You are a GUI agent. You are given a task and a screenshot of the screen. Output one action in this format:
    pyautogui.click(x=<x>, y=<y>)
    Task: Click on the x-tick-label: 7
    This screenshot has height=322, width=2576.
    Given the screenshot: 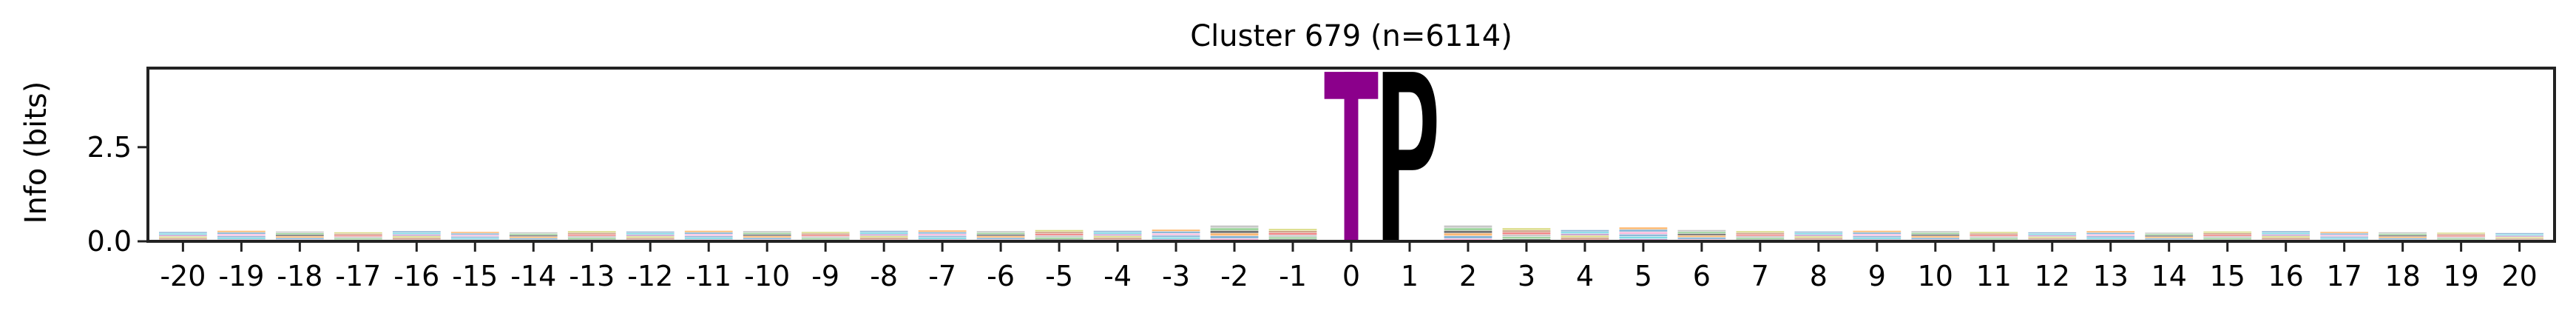 What is the action you would take?
    pyautogui.click(x=1760, y=276)
    